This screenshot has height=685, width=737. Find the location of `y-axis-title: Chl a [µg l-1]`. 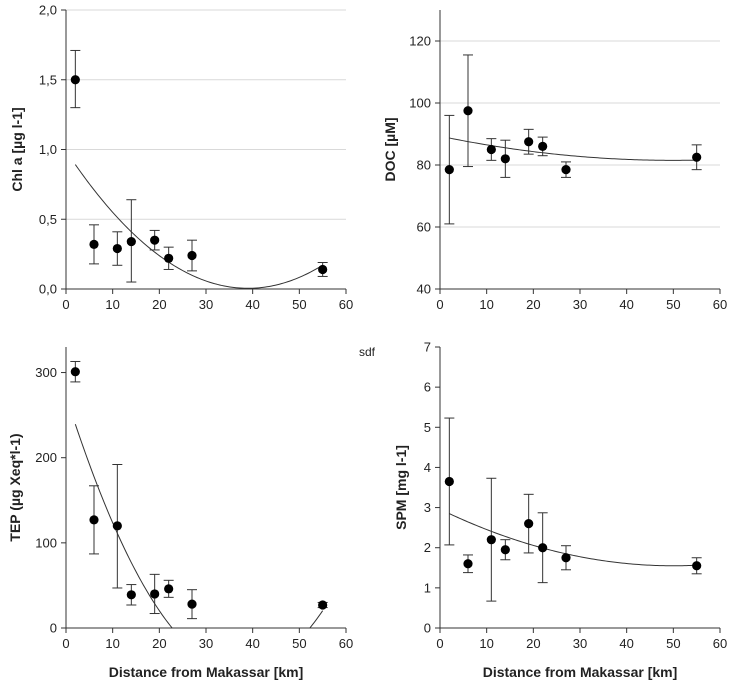

y-axis-title: Chl a [µg l-1] is located at coordinates (17, 149).